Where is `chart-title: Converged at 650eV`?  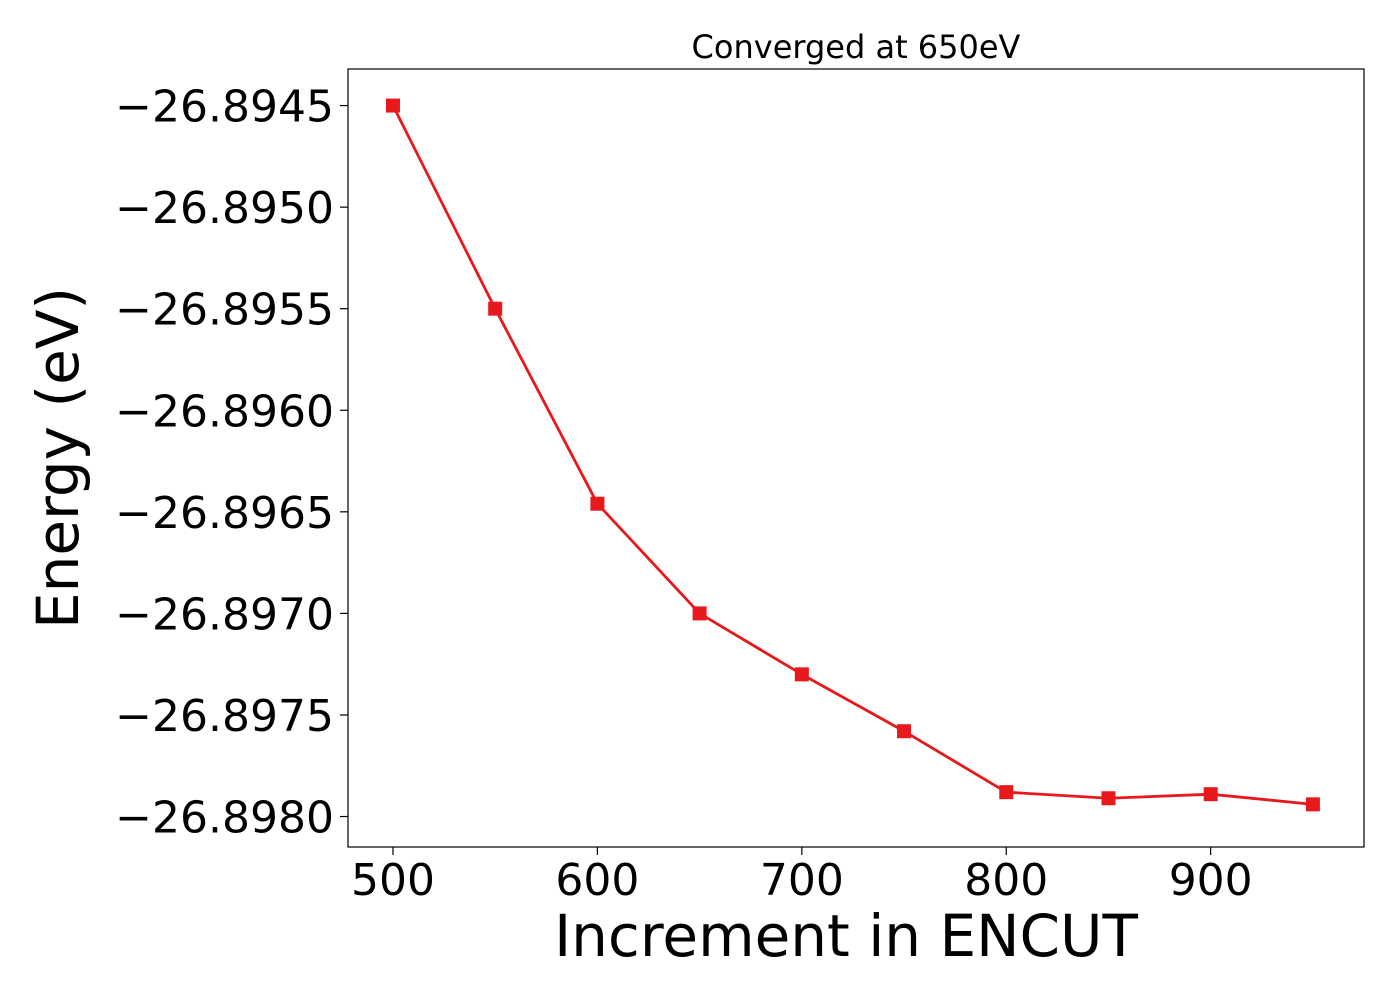
chart-title: Converged at 650eV is located at coordinates (856, 47).